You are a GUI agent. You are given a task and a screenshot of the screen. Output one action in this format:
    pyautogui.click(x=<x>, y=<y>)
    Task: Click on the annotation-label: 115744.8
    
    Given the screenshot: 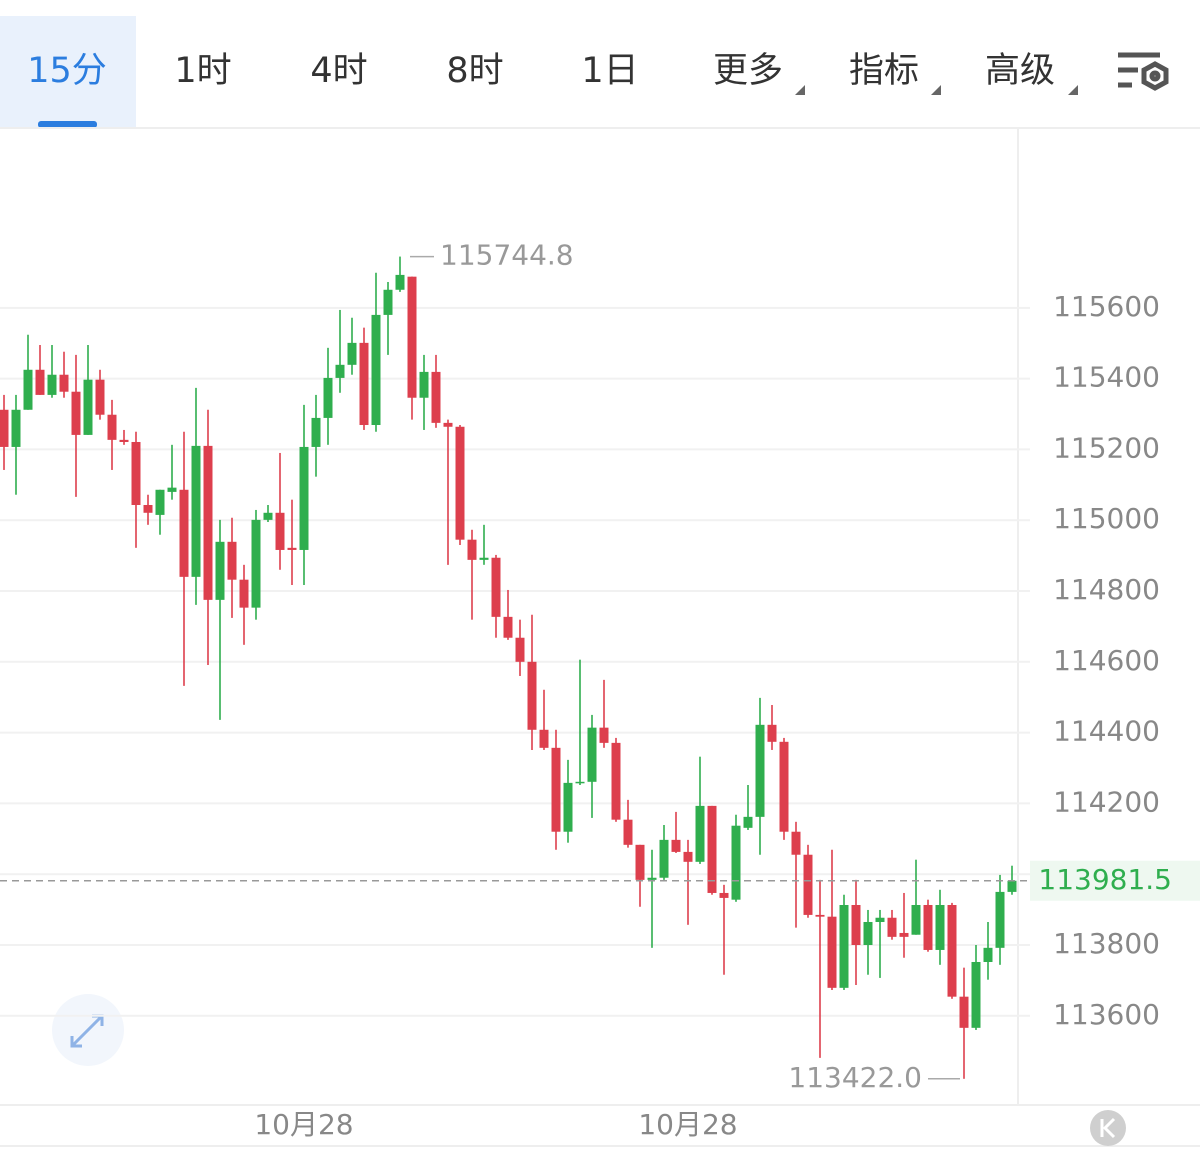 What is the action you would take?
    pyautogui.click(x=507, y=255)
    